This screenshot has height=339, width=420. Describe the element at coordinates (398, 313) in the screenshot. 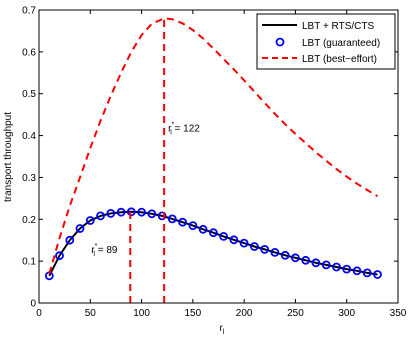

I see `x-tick-label: 350` at that location.